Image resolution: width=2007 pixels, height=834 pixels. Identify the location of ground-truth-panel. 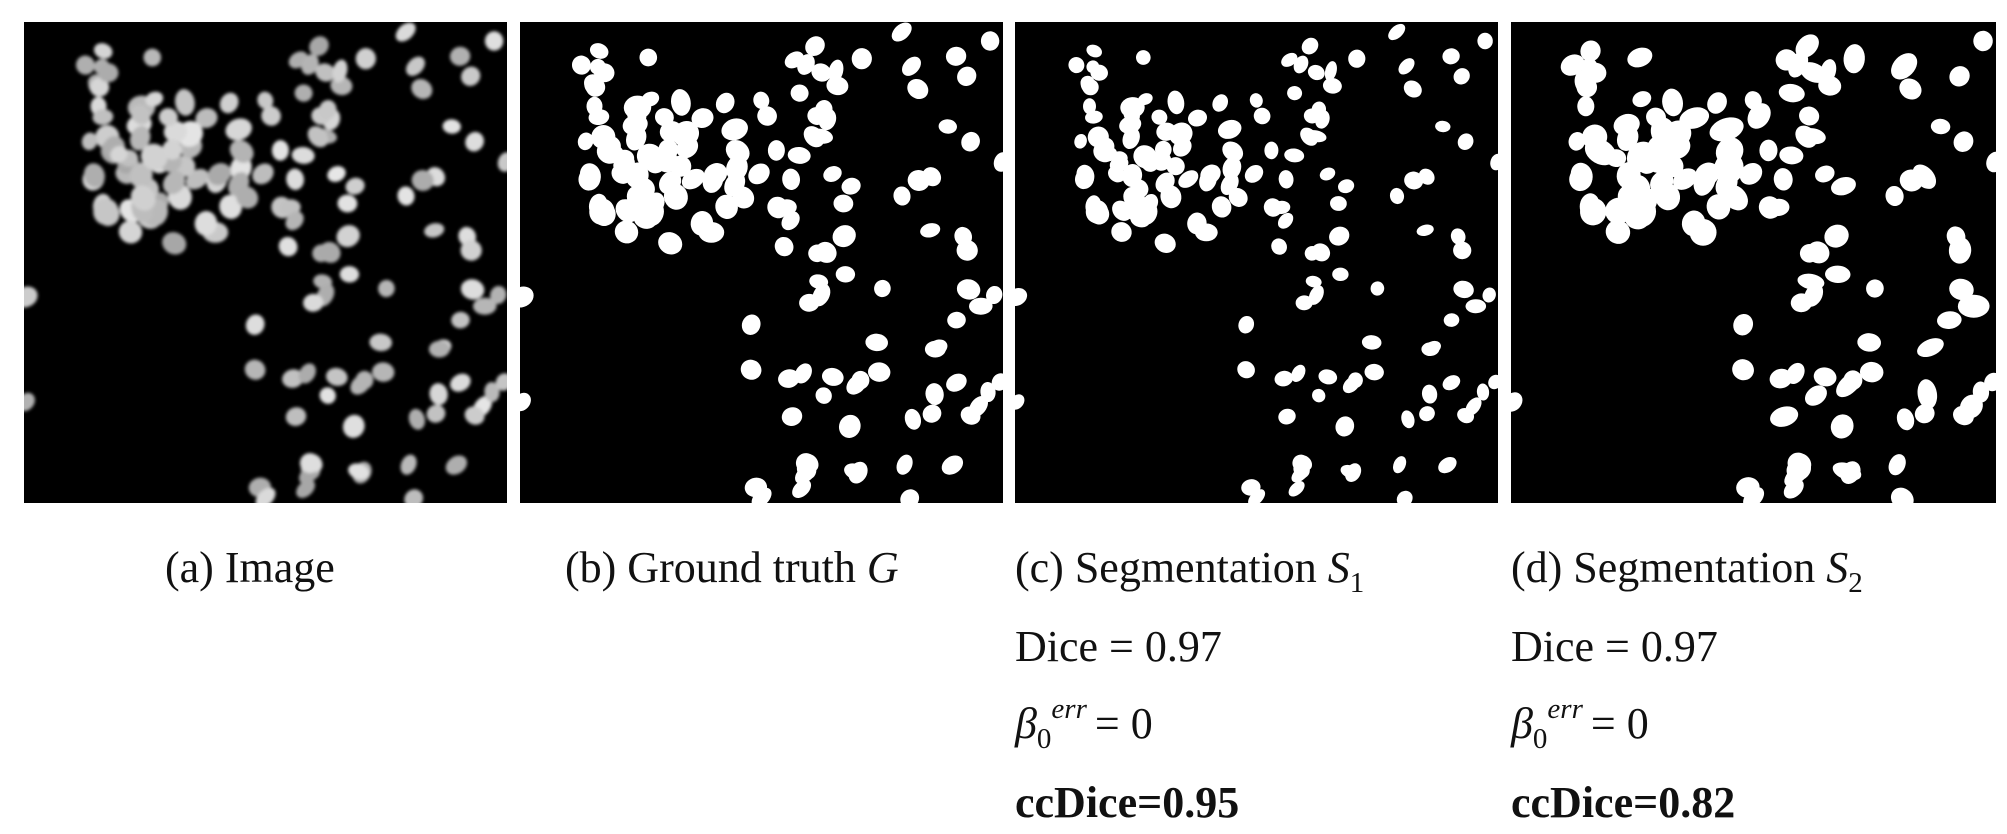
(761, 262).